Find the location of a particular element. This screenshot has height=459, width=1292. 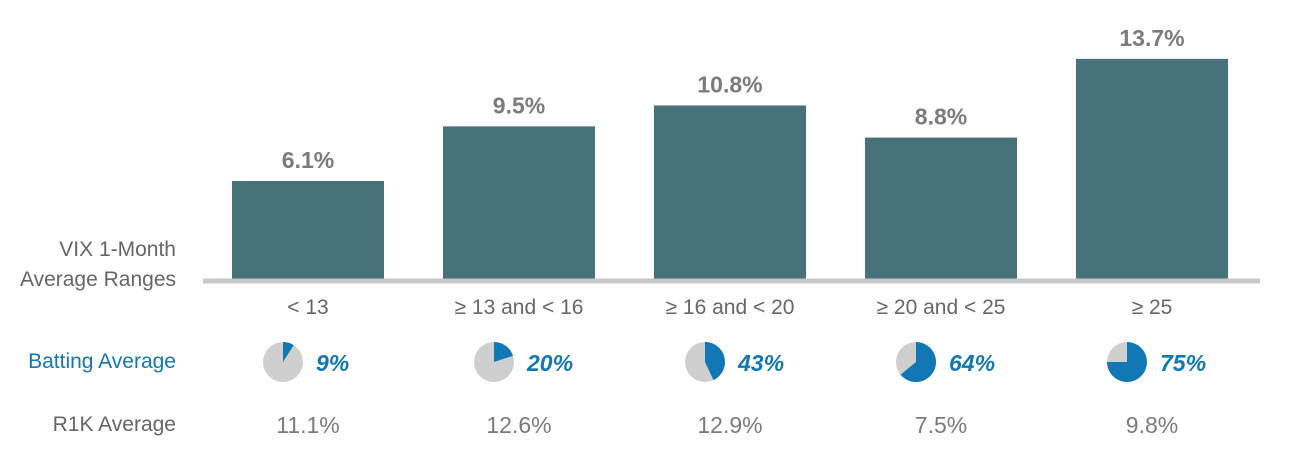

axis-label-line-1: VIX 1-Month is located at coordinates (117, 249).